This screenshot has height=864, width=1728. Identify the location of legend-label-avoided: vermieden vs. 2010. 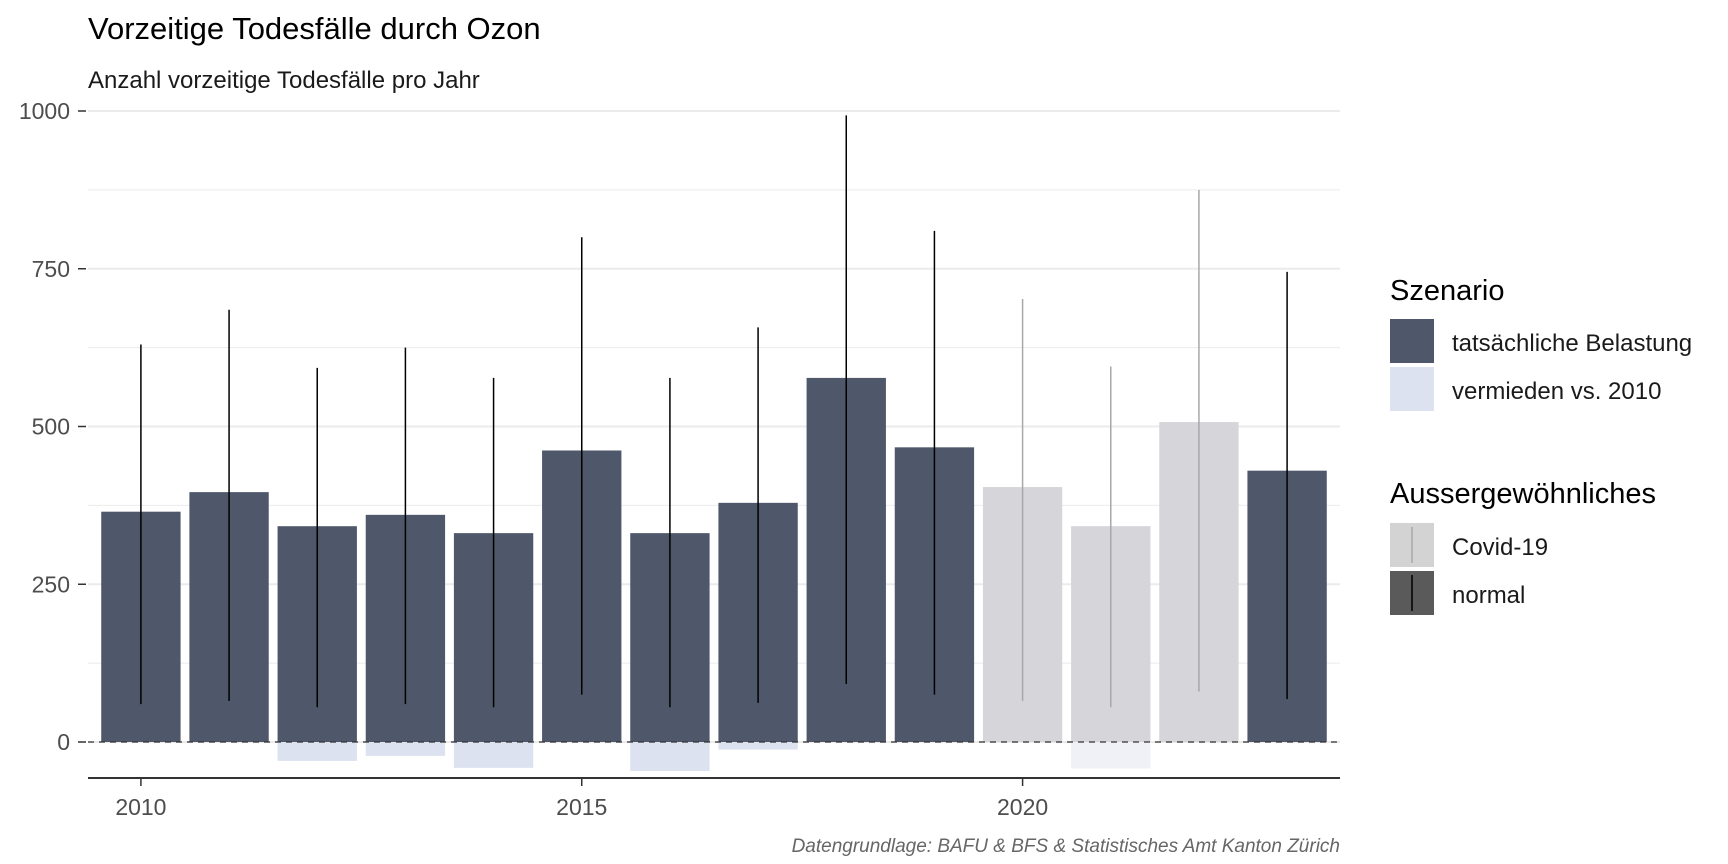
(1556, 391).